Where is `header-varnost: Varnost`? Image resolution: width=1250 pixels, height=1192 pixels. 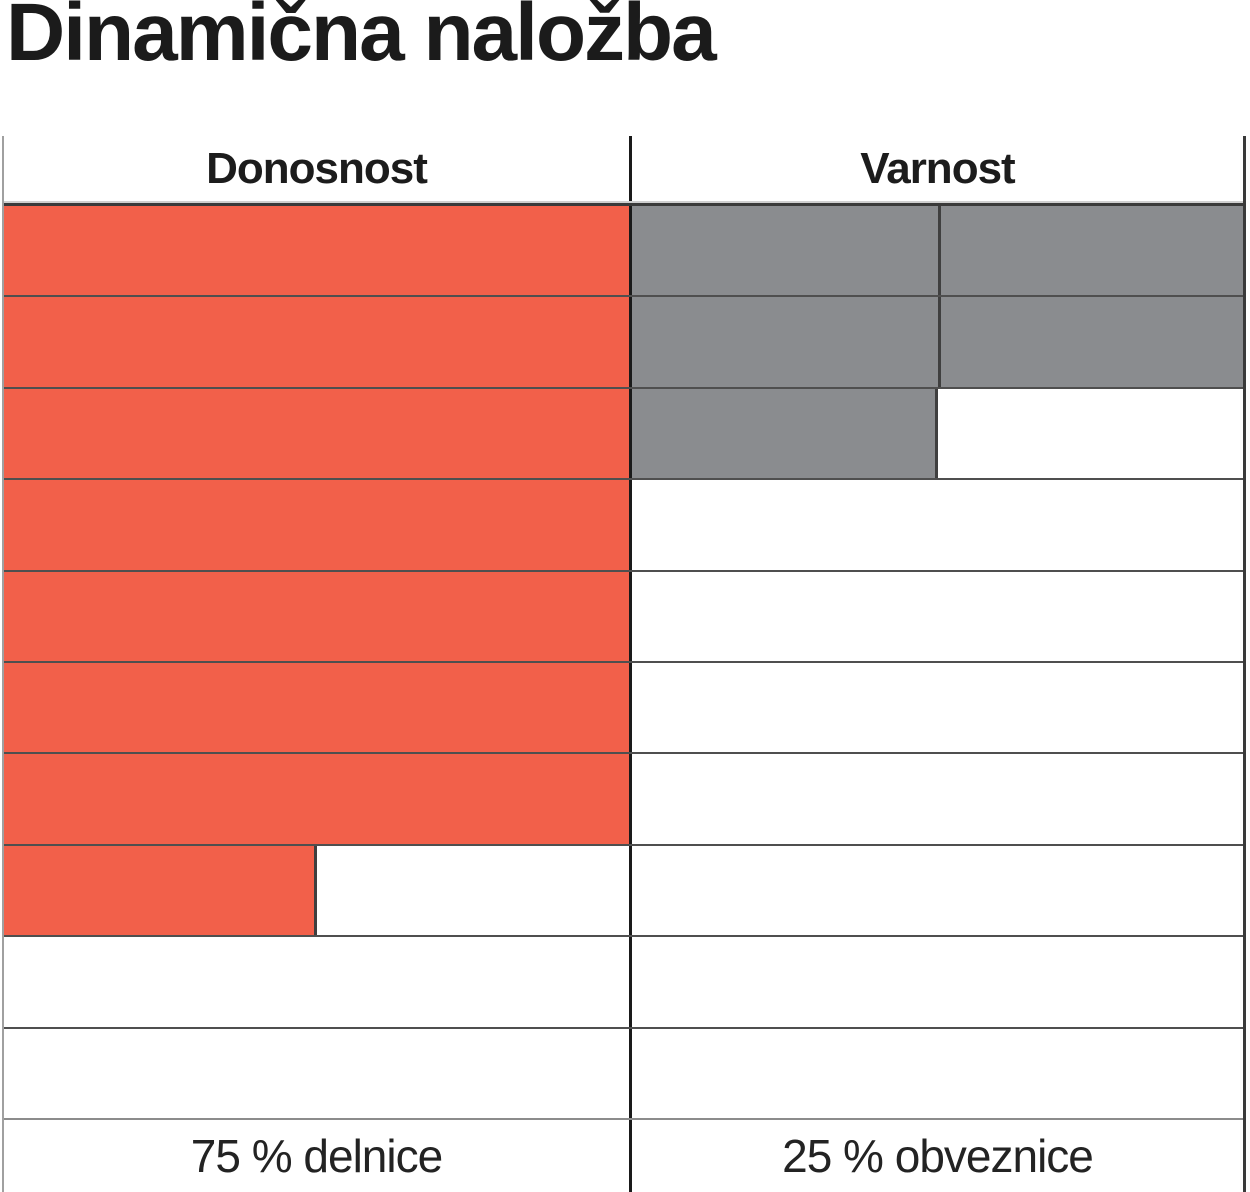
header-varnost: Varnost is located at coordinates (936, 168).